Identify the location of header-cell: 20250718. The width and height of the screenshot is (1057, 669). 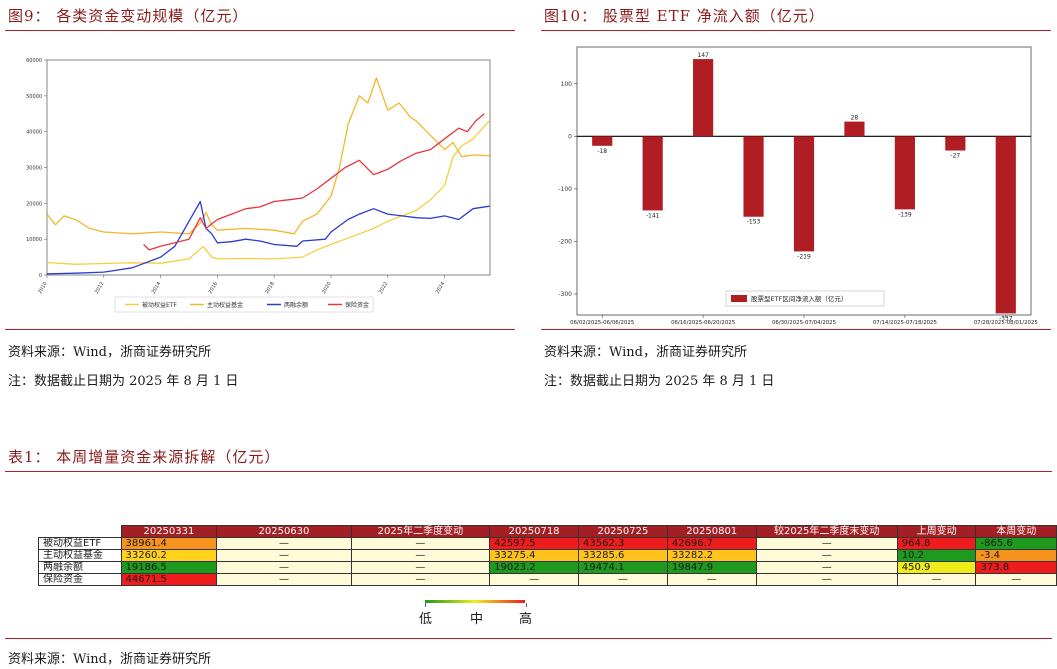
(534, 531).